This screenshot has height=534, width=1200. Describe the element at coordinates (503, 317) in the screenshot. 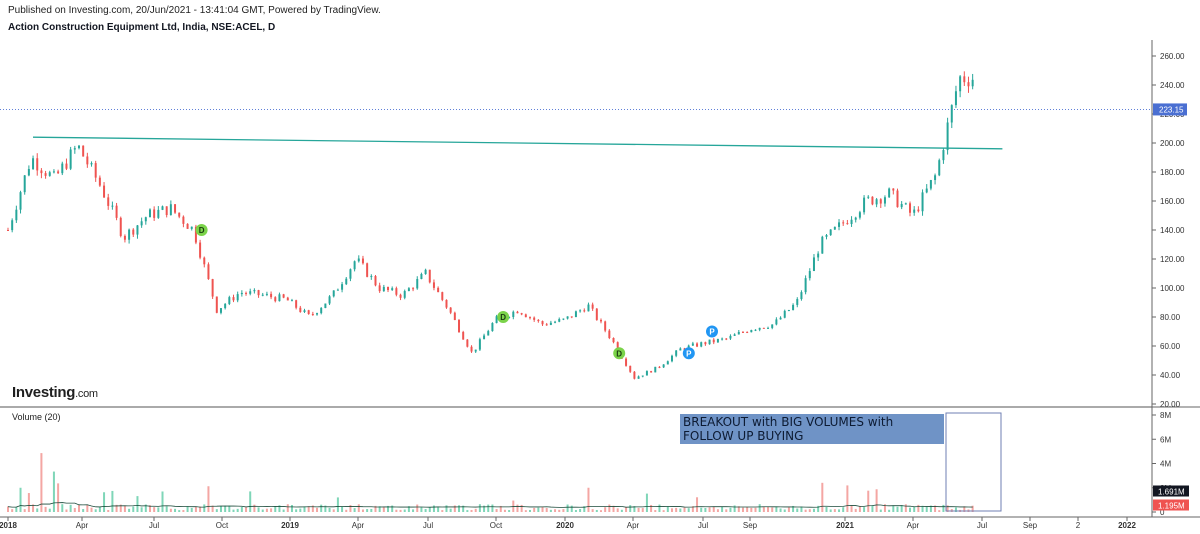

I see `marker-label: D` at that location.